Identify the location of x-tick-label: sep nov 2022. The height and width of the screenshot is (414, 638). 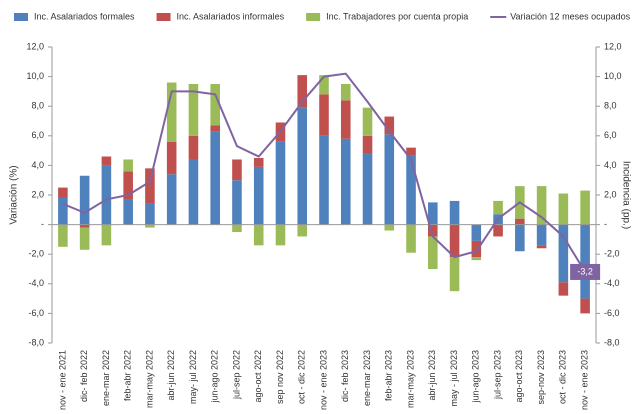
(280, 377).